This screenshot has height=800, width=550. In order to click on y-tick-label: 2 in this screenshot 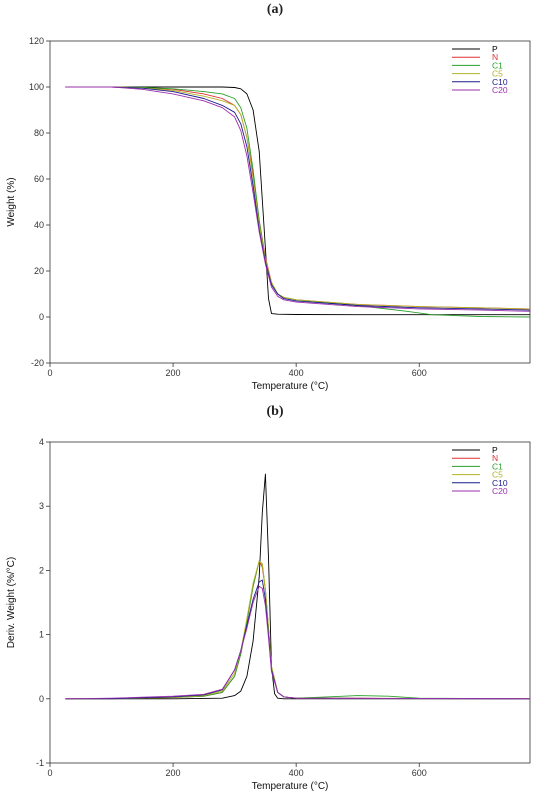, I will do `click(41, 570)`.